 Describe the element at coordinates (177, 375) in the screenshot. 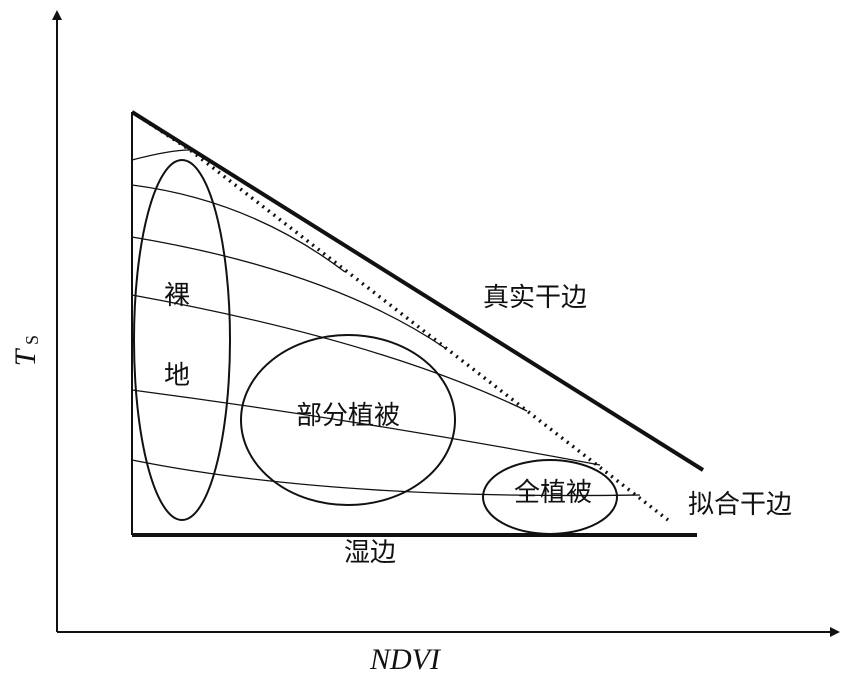

I see `bare-soil-label: 地` at that location.